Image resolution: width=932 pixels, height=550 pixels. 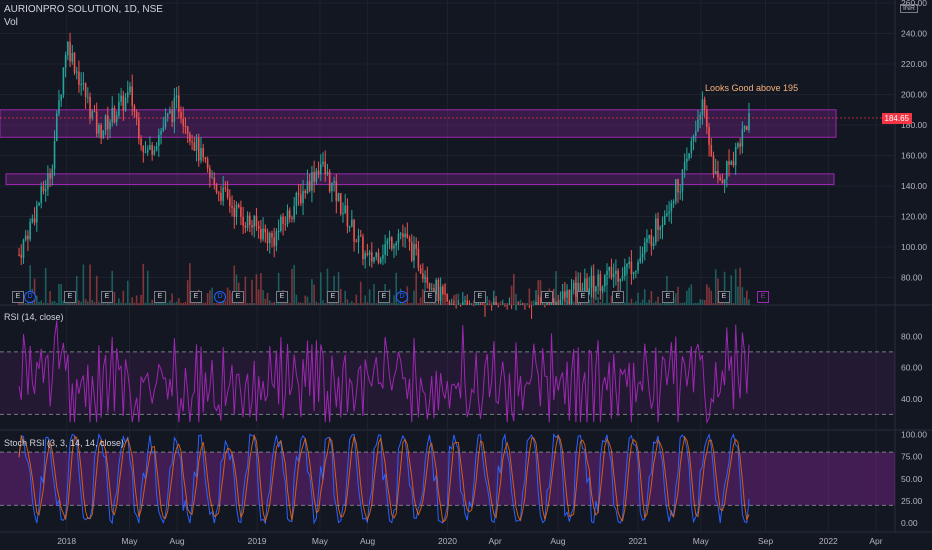 I want to click on rsi-line, so click(x=384, y=372).